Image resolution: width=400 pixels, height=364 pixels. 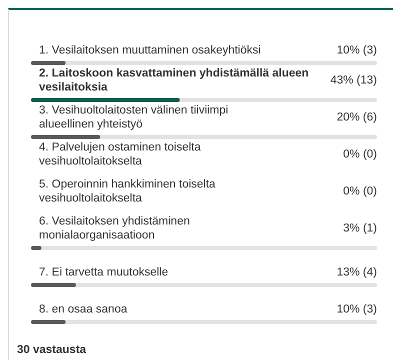 I want to click on y-tick-label: 2. Laitoskoon kasvattaminen yhdistämällä alueen vesilaitoksia, so click(x=174, y=81).